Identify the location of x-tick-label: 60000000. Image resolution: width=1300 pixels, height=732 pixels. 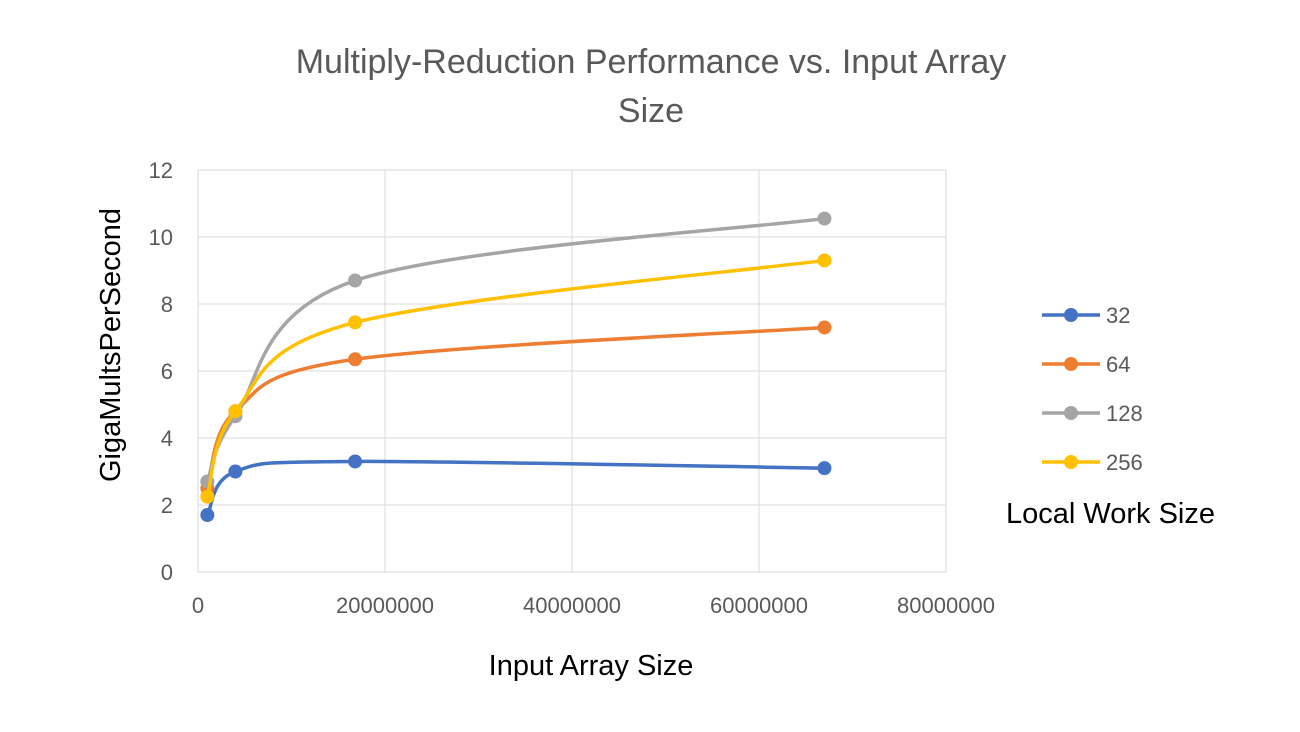
(759, 605).